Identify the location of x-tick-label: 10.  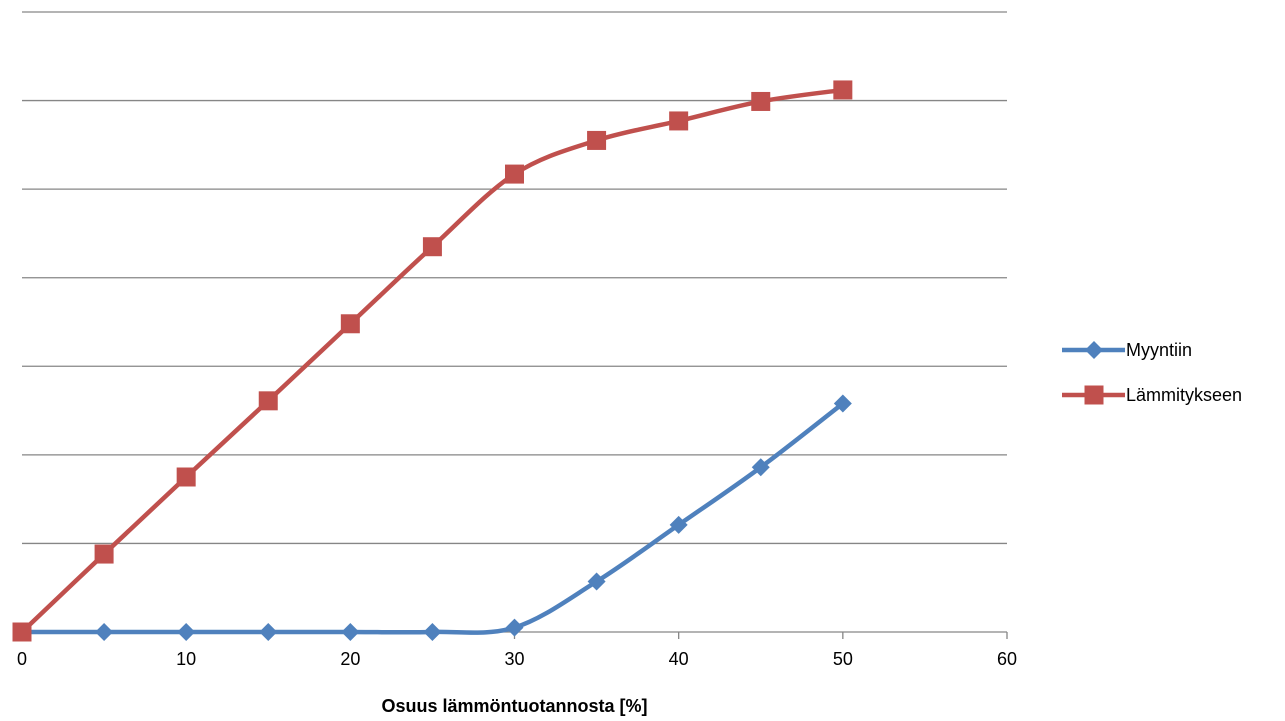
(186, 659).